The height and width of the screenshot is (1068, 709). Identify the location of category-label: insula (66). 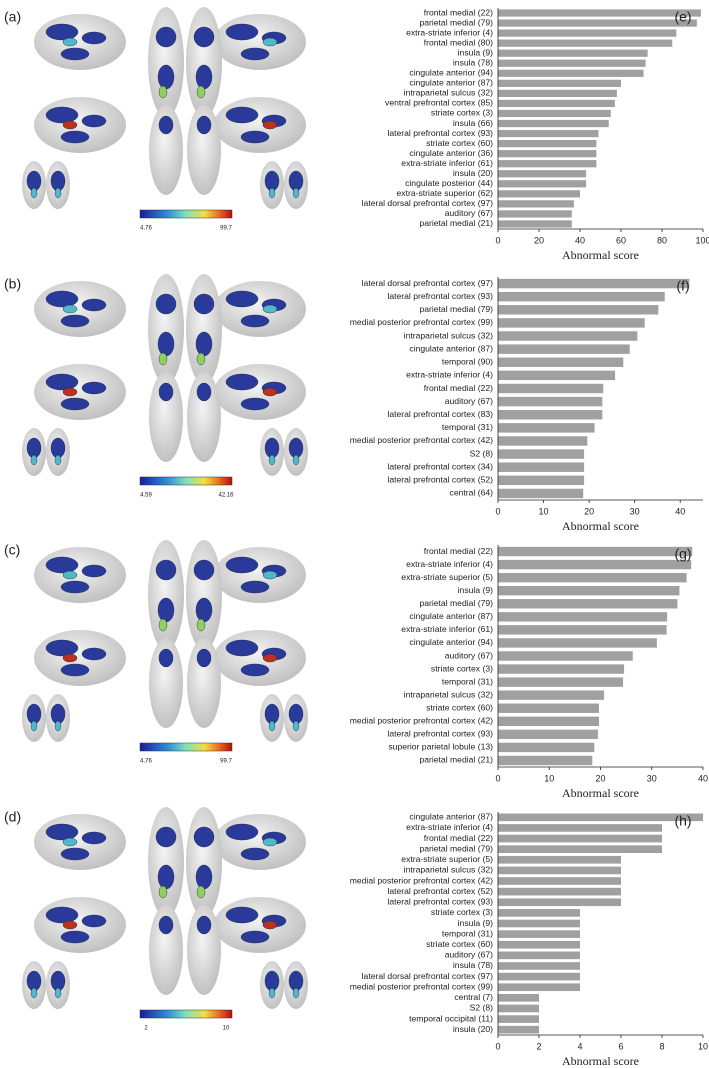
(473, 123).